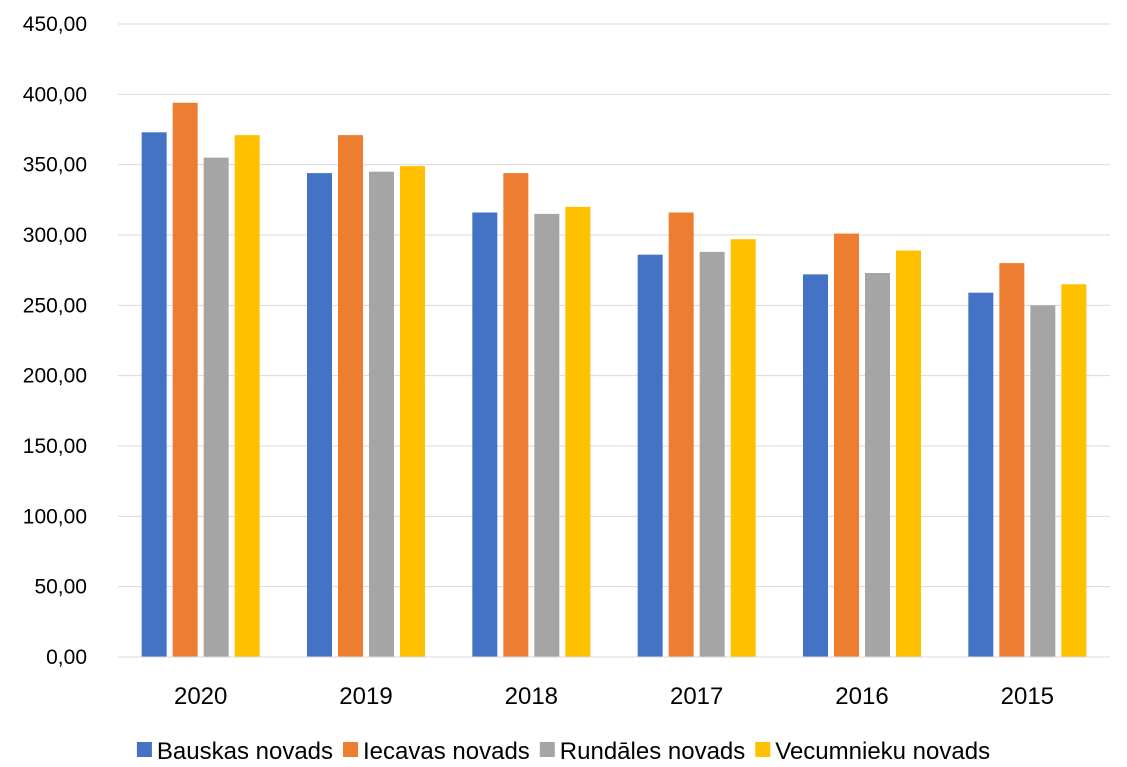  What do you see at coordinates (696, 696) in the screenshot?
I see `x-tick-label: 2017` at bounding box center [696, 696].